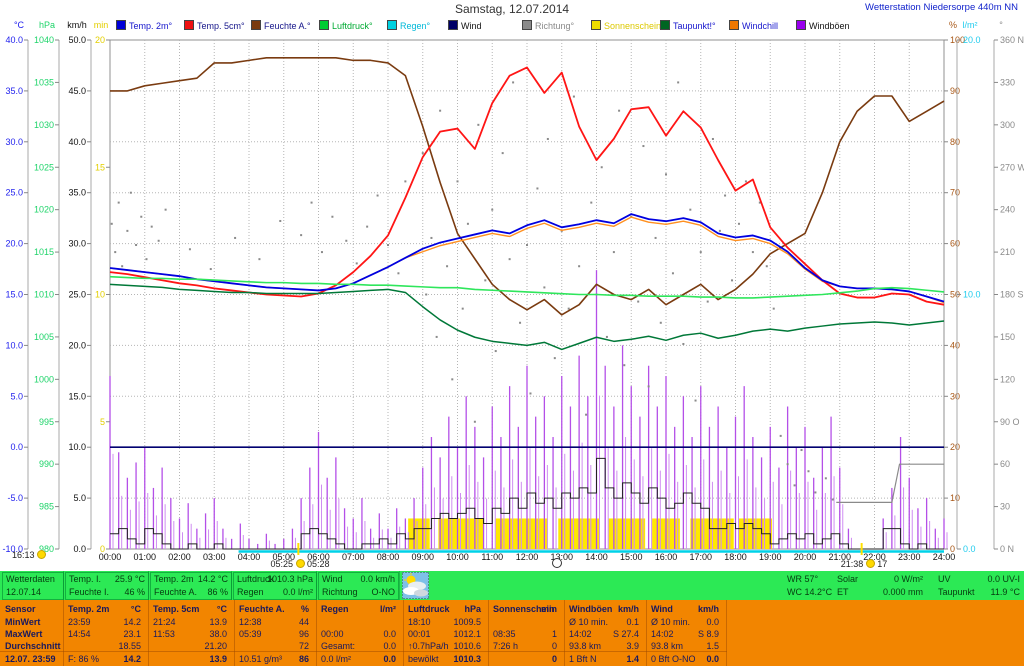 This screenshot has width=1024, height=666. What do you see at coordinates (770, 557) in the screenshot?
I see `axis-label: 19:00` at bounding box center [770, 557].